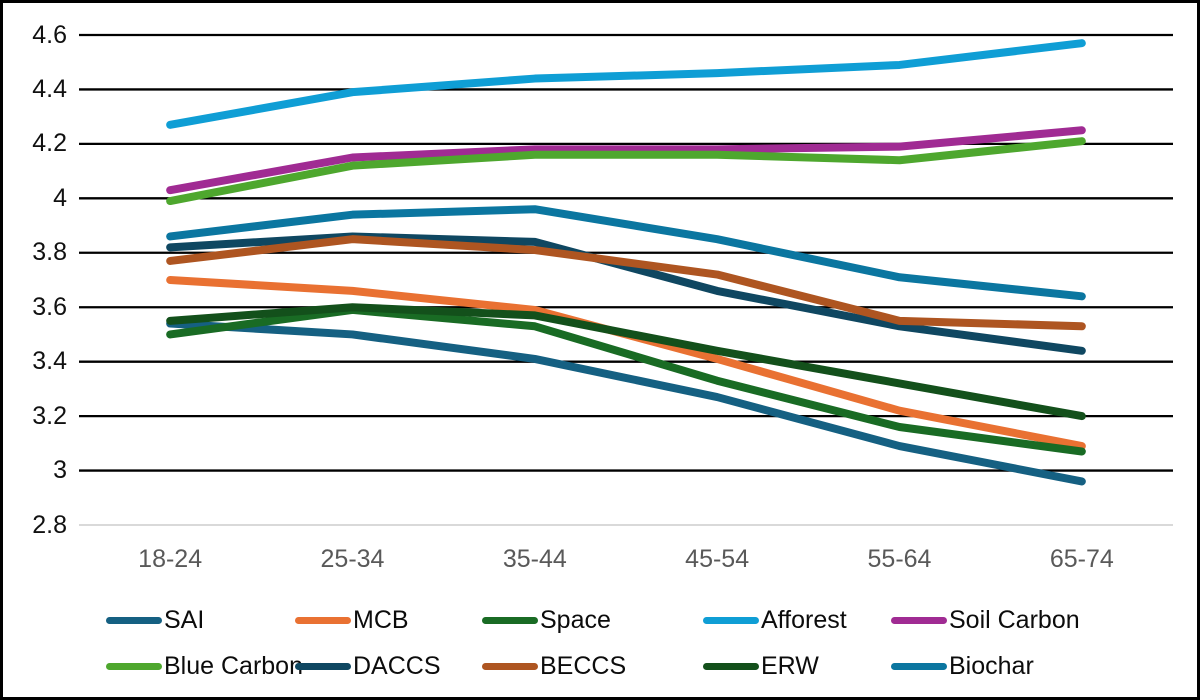 The image size is (1200, 700). Describe the element at coordinates (510, 620) in the screenshot. I see `legend-line-swatch-space` at that location.